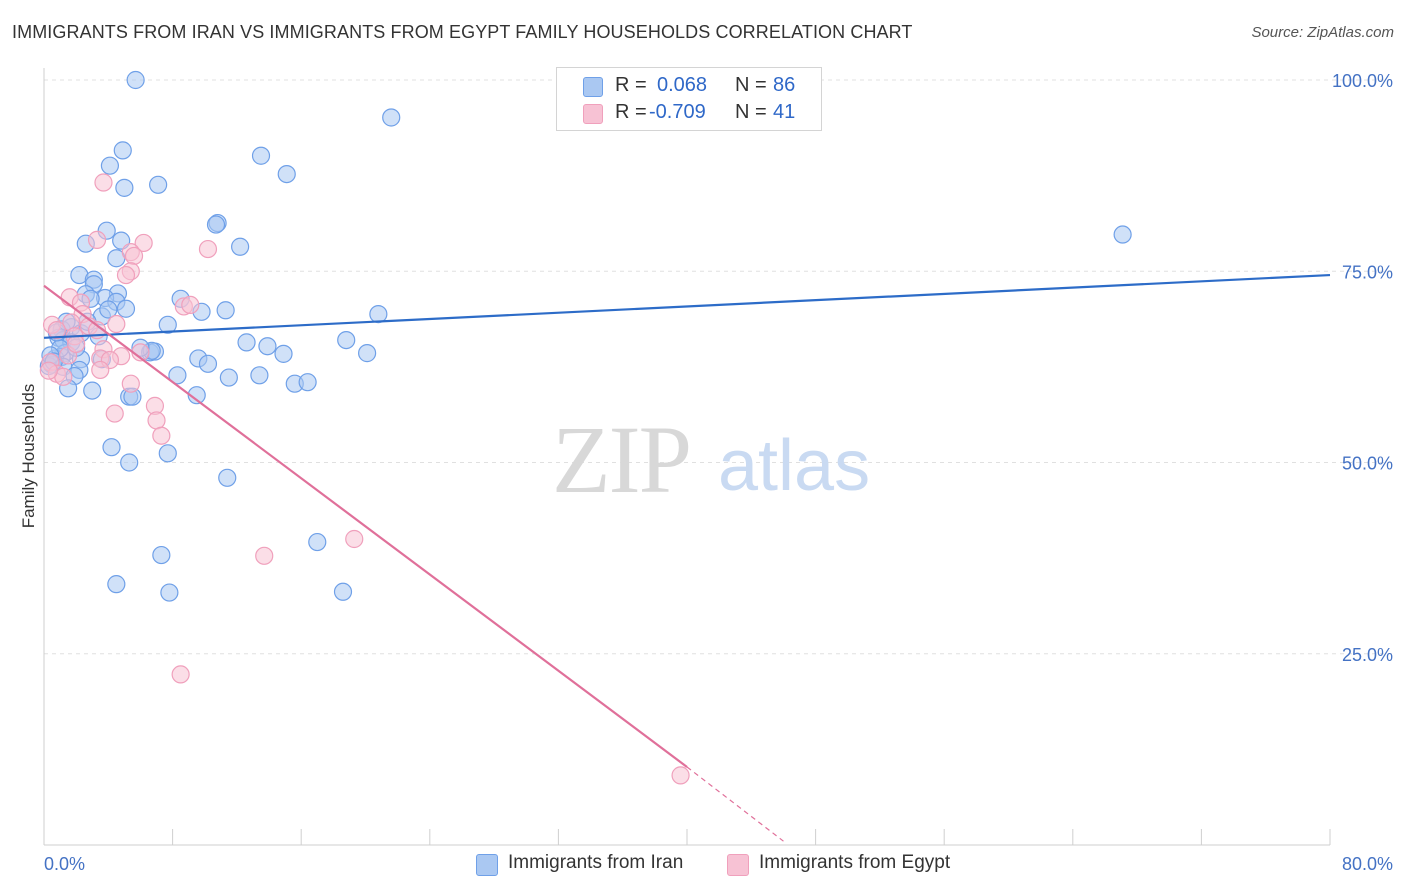 This screenshot has height=892, width=1406. What do you see at coordinates (64, 864) in the screenshot?
I see `x-tick-label-min: 0.0%` at bounding box center [64, 864].